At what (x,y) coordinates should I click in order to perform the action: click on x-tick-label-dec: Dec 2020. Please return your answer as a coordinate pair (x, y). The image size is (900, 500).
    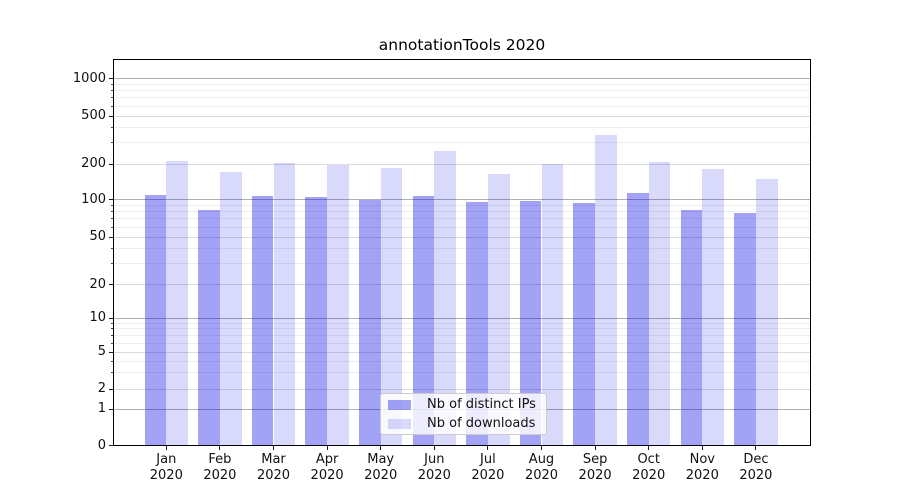
    Looking at the image, I should click on (756, 467).